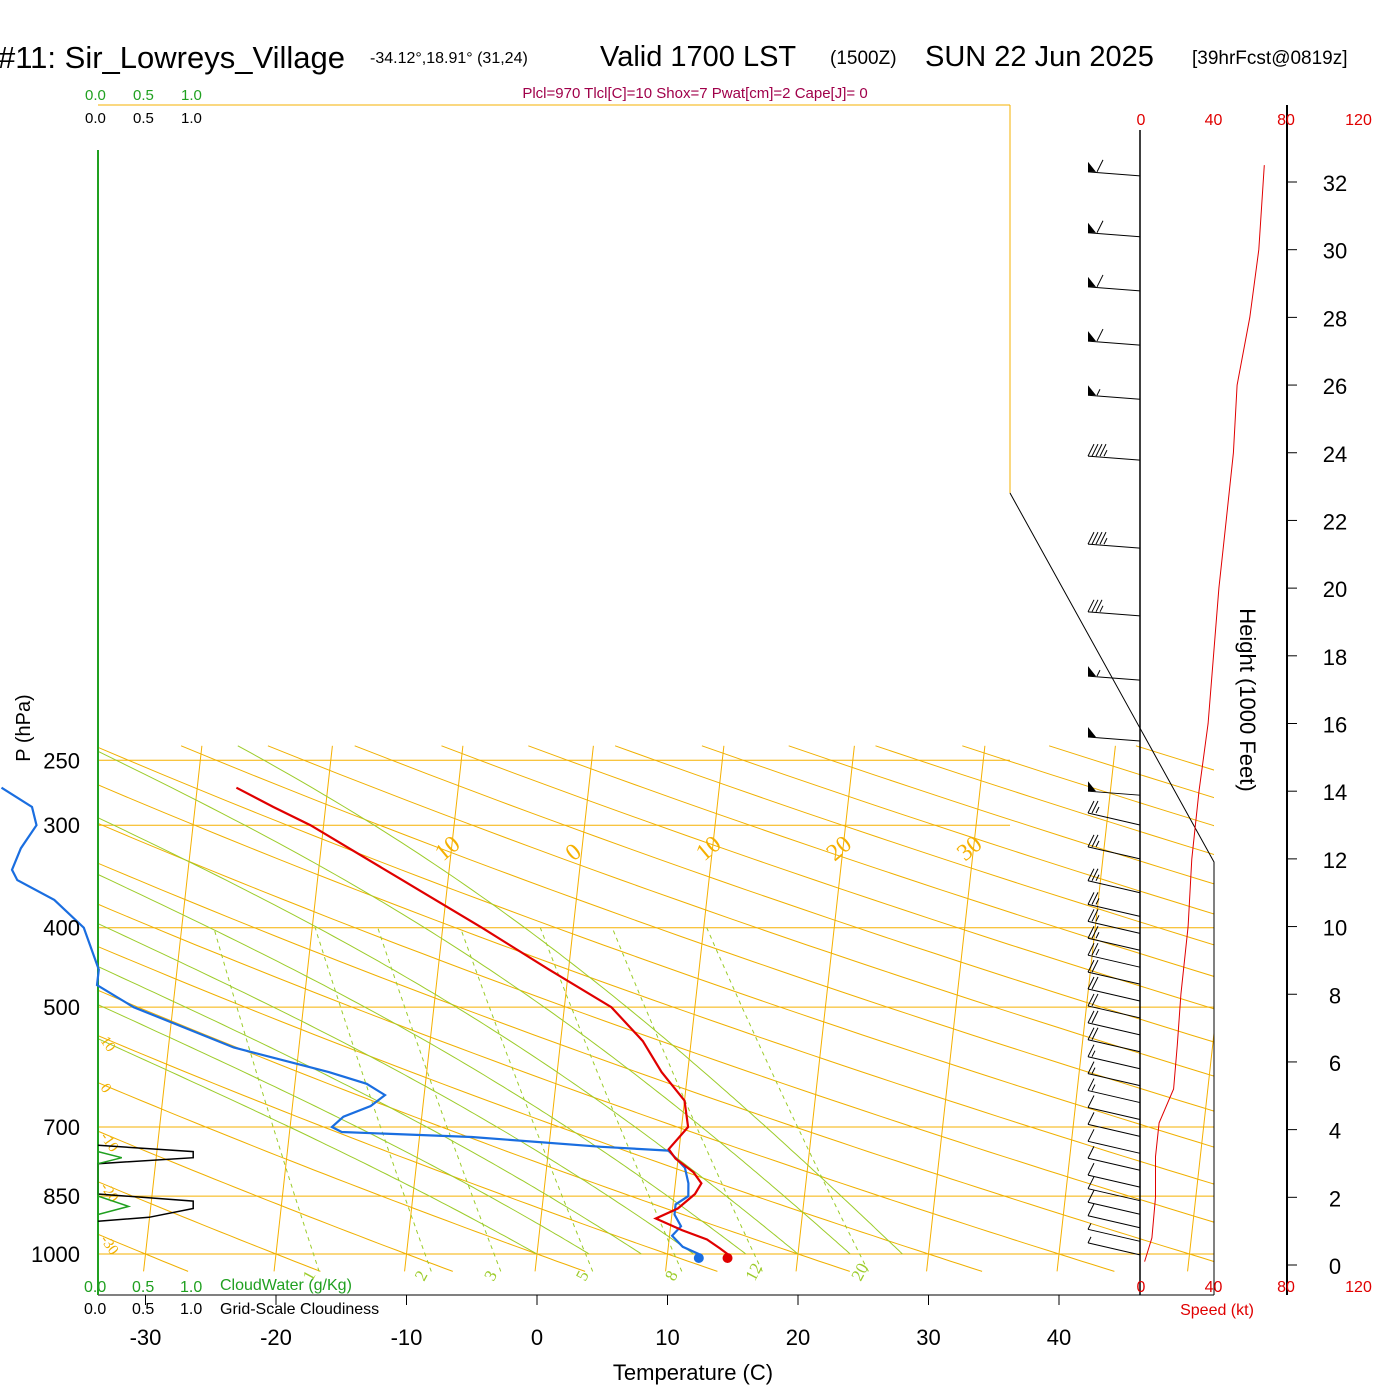 The height and width of the screenshot is (1400, 1400). Describe the element at coordinates (1286, 120) in the screenshot. I see `speed-tick-label-top: 80` at that location.